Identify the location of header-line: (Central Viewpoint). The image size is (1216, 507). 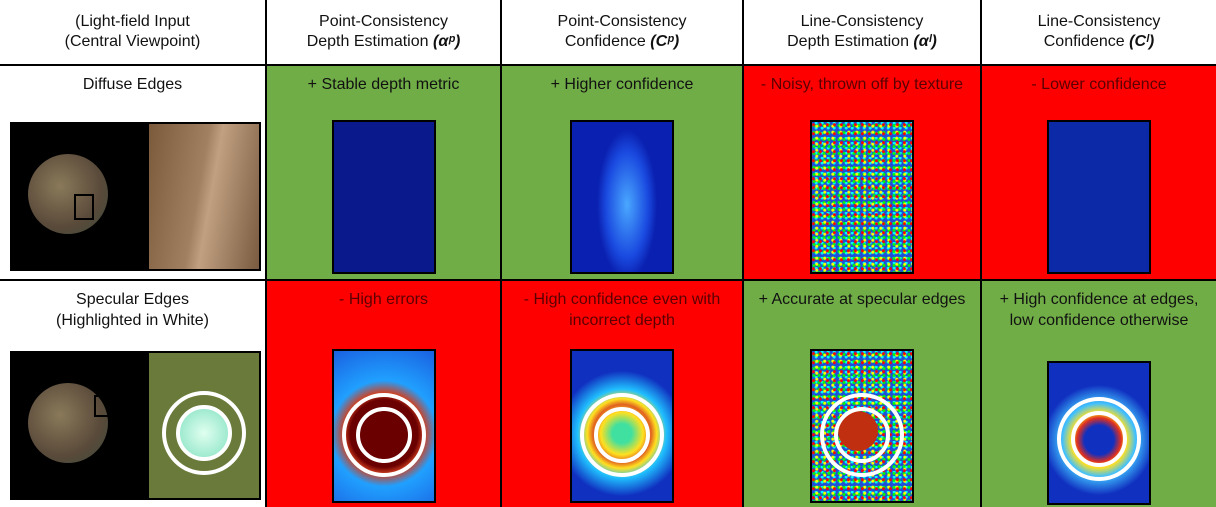
(132, 41).